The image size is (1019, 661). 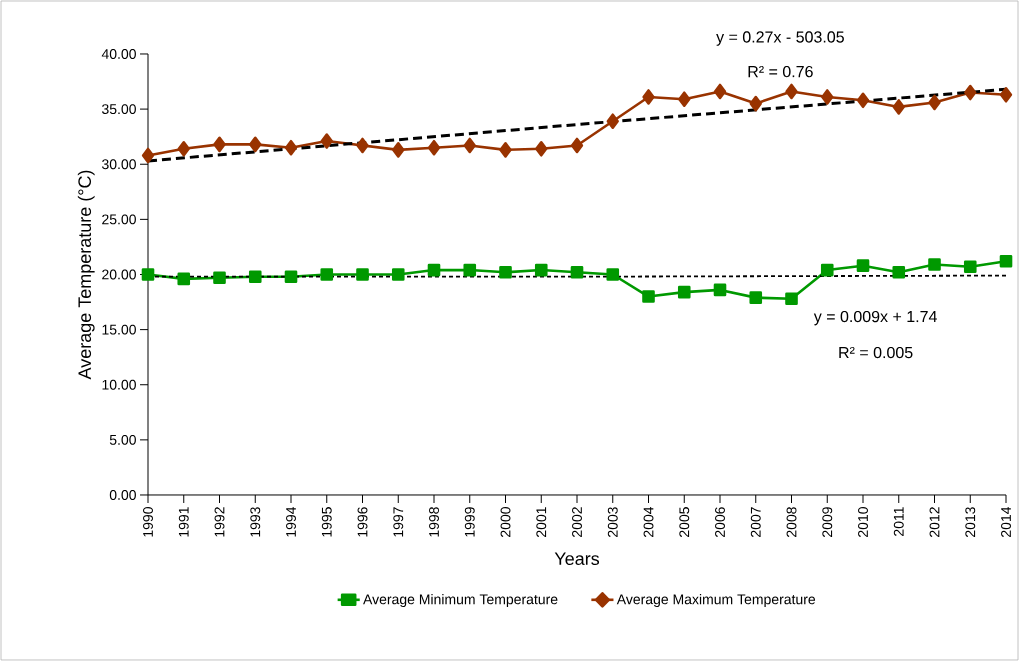 What do you see at coordinates (863, 522) in the screenshot?
I see `x-tick-label: 2010` at bounding box center [863, 522].